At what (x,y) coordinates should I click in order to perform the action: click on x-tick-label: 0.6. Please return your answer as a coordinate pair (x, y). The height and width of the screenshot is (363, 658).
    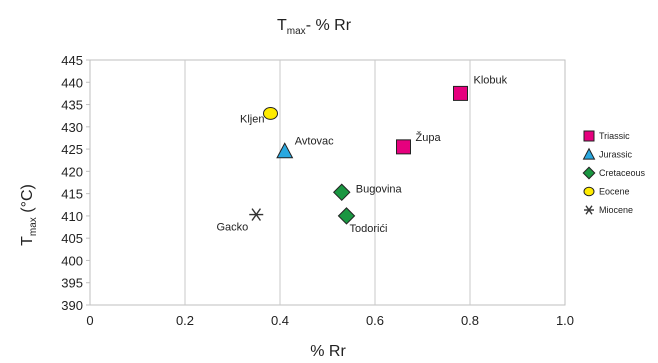
    Looking at the image, I should click on (375, 320).